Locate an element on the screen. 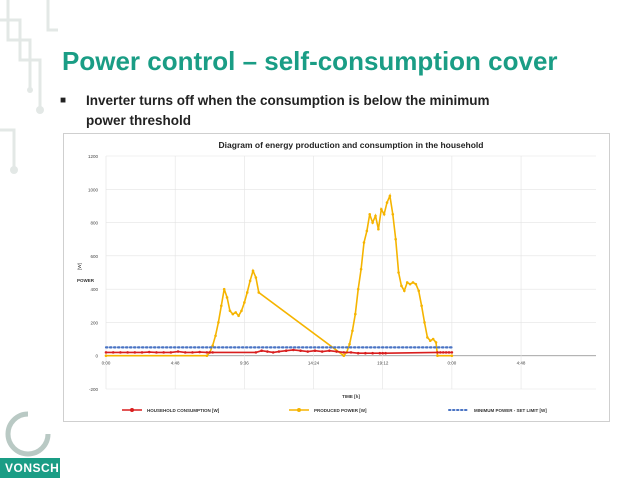 This screenshot has height=483, width=638. y-tick-label: 1000 is located at coordinates (93, 189).